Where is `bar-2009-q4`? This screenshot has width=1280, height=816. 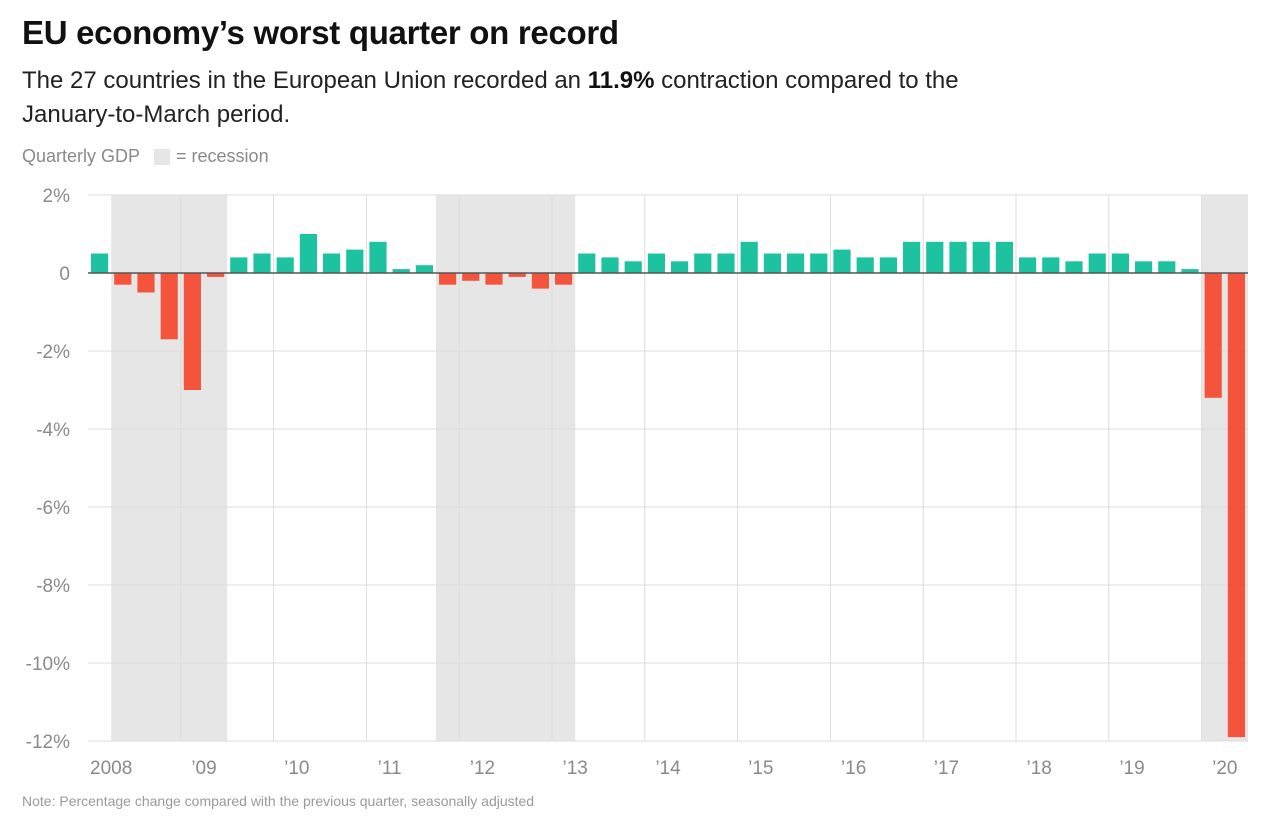
bar-2009-q4 is located at coordinates (262, 263).